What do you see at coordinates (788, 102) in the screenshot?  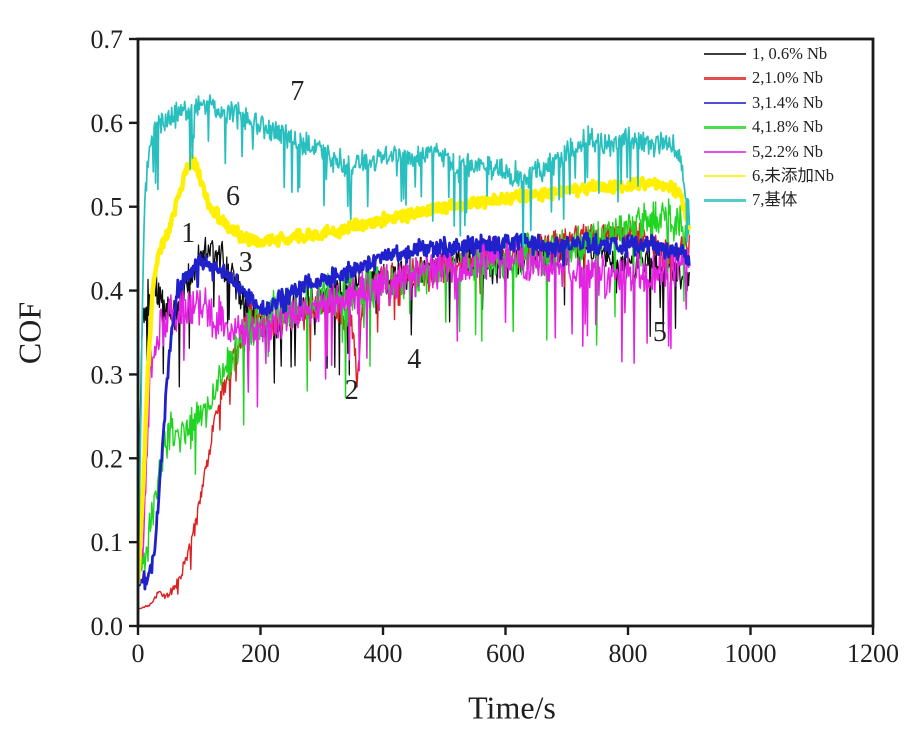 I see `legend-item-label: 3,1.4% Nb` at bounding box center [788, 102].